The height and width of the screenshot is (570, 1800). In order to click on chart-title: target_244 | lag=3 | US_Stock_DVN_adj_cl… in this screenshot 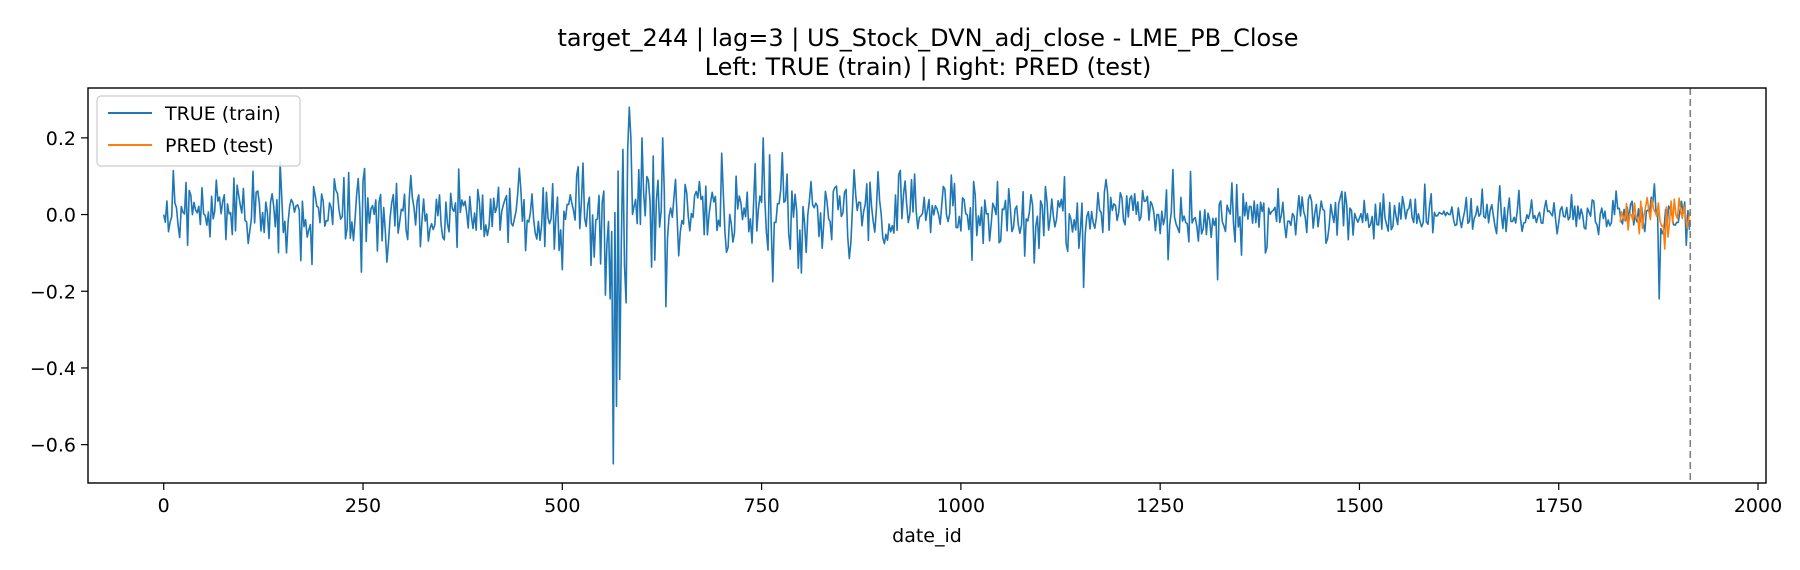, I will do `click(927, 38)`.